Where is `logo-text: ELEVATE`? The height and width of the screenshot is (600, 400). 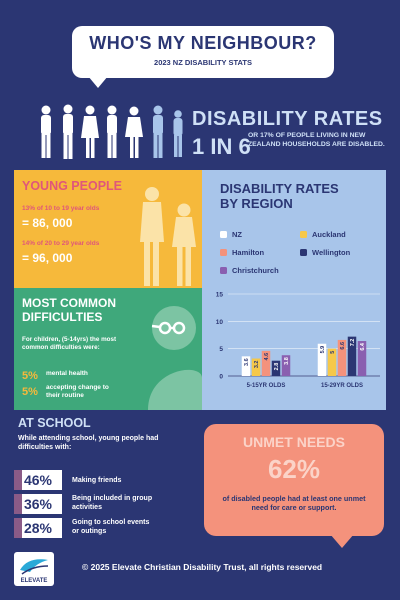
logo-text: ELEVATE is located at coordinates (34, 581).